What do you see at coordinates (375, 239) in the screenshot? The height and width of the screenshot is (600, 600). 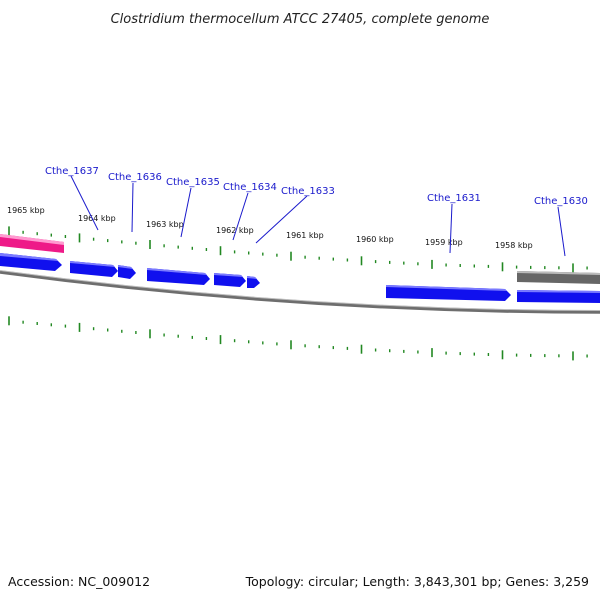 I see `scale-label-1960: 1960 kbp` at bounding box center [375, 239].